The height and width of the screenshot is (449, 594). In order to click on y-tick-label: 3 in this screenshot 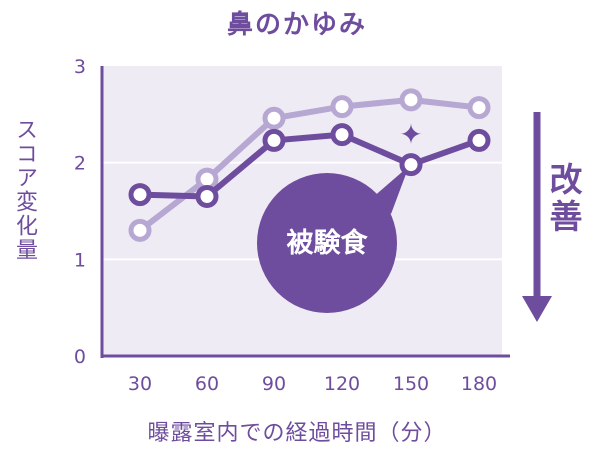, I will do `click(80, 67)`.